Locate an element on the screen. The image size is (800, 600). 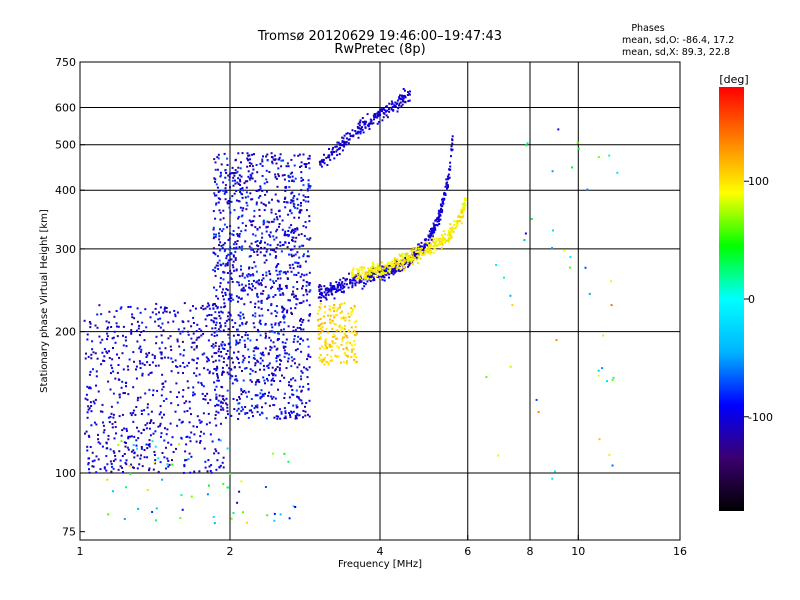
phase-info-o: mean, sd,O: -86.4, 17.2 is located at coordinates (678, 40).